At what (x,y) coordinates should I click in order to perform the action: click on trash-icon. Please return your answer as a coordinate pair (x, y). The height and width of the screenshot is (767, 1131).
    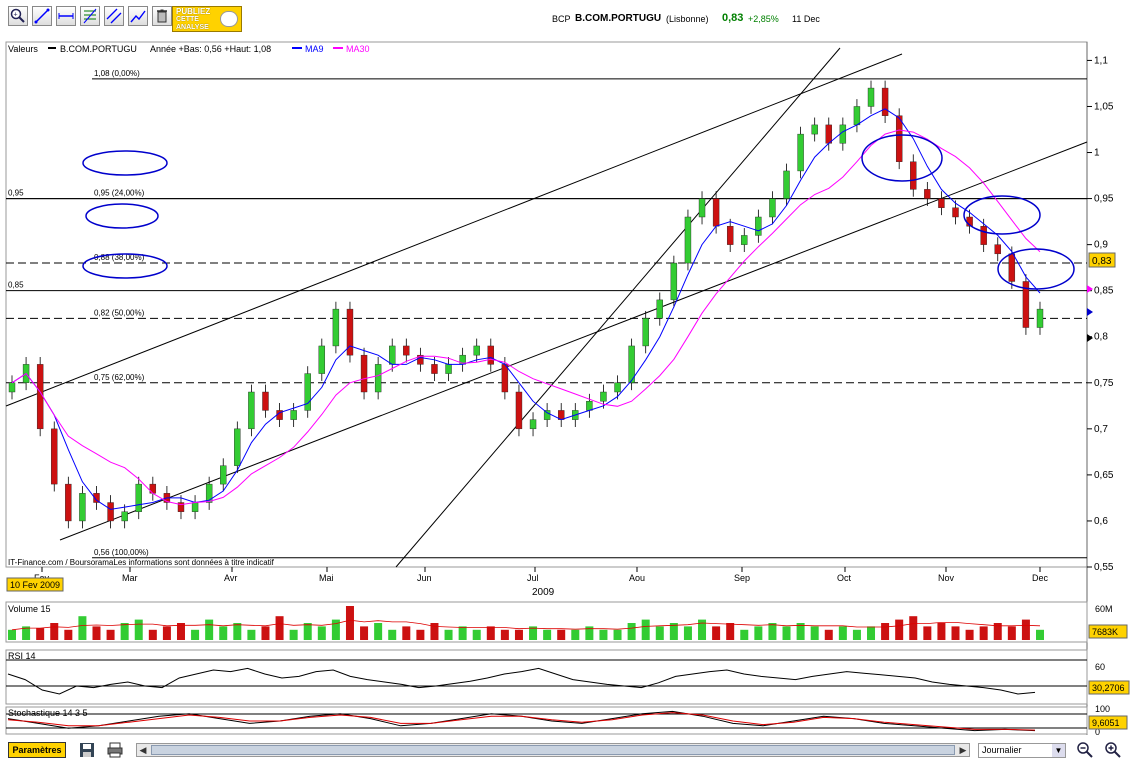
    Looking at the image, I should click on (162, 16).